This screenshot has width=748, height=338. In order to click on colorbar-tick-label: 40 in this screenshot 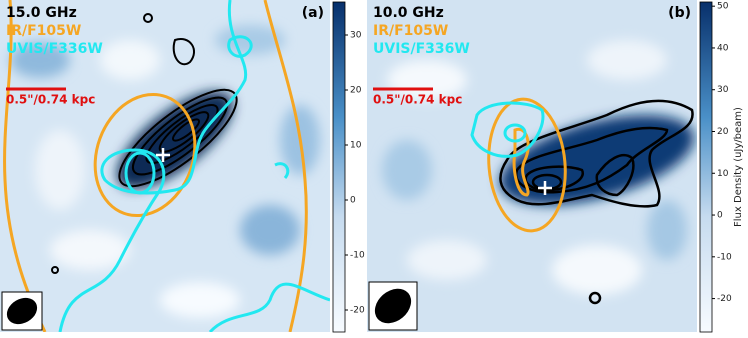, I will do `click(723, 48)`.